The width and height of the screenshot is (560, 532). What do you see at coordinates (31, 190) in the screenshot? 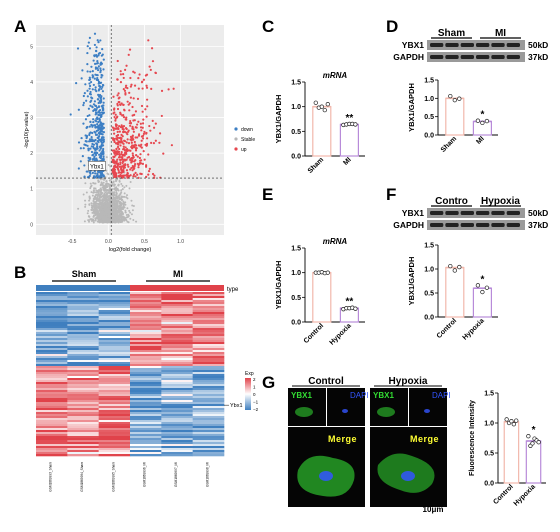
I see `volcano-y-tick: 1` at bounding box center [31, 190].